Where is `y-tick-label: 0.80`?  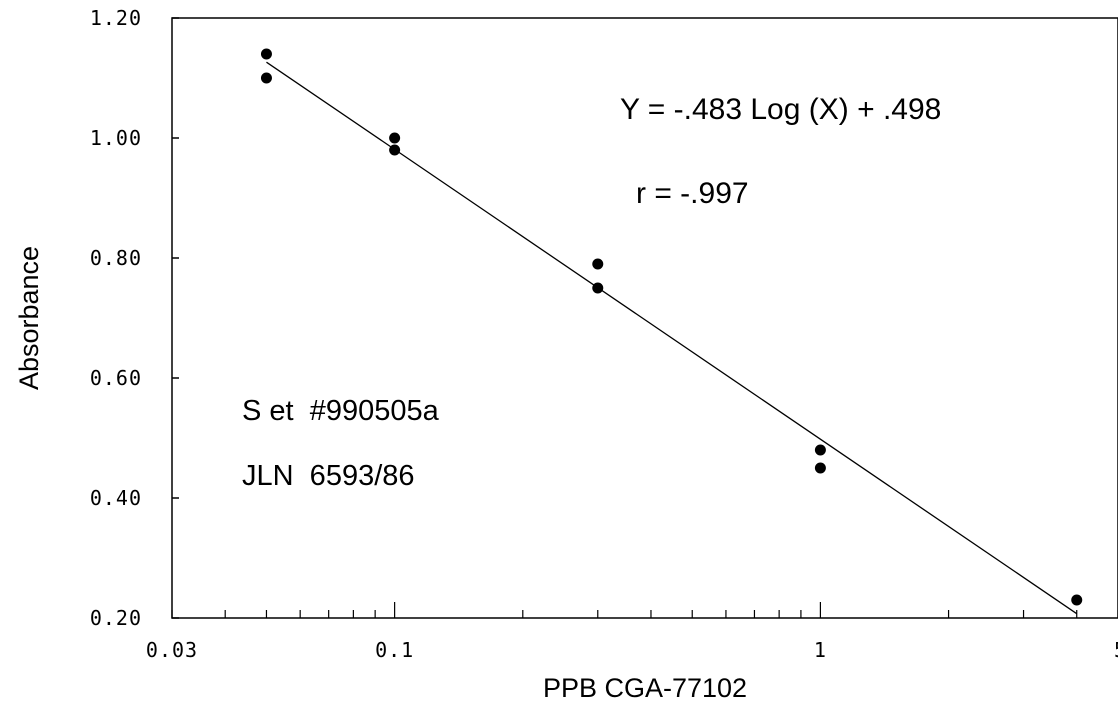 y-tick-label: 0.80 is located at coordinates (116, 258).